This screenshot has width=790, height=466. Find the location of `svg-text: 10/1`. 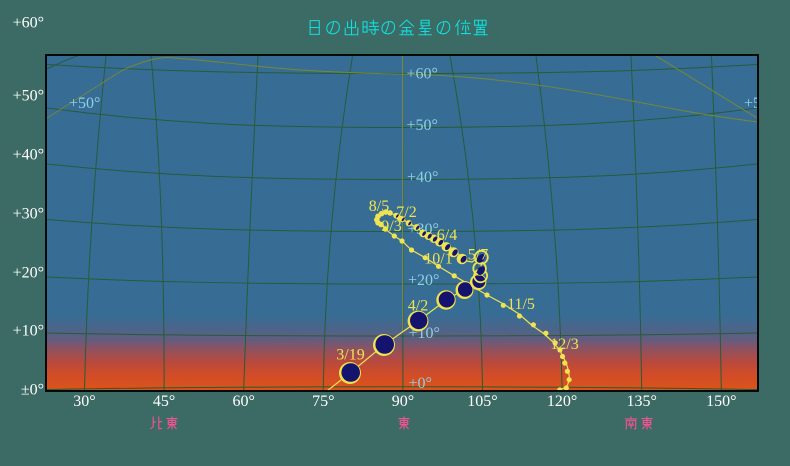

svg-text: 10/1 is located at coordinates (438, 258).